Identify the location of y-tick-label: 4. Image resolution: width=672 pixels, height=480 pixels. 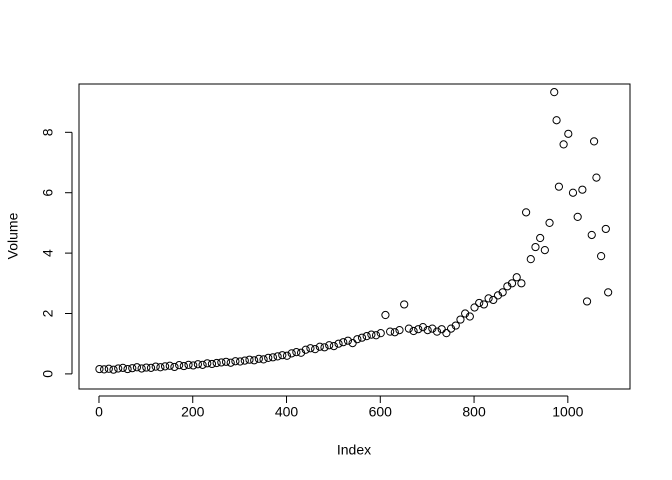
(48, 253).